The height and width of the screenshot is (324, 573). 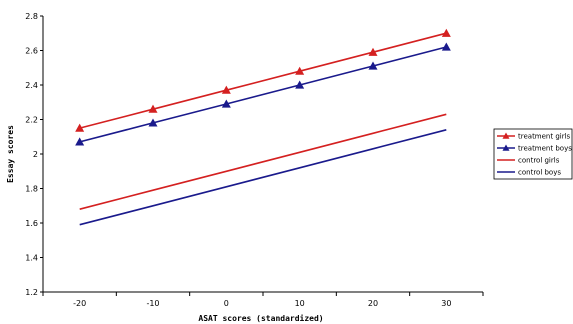 I want to click on y-axis-title: Essay scores, so click(x=10, y=154).